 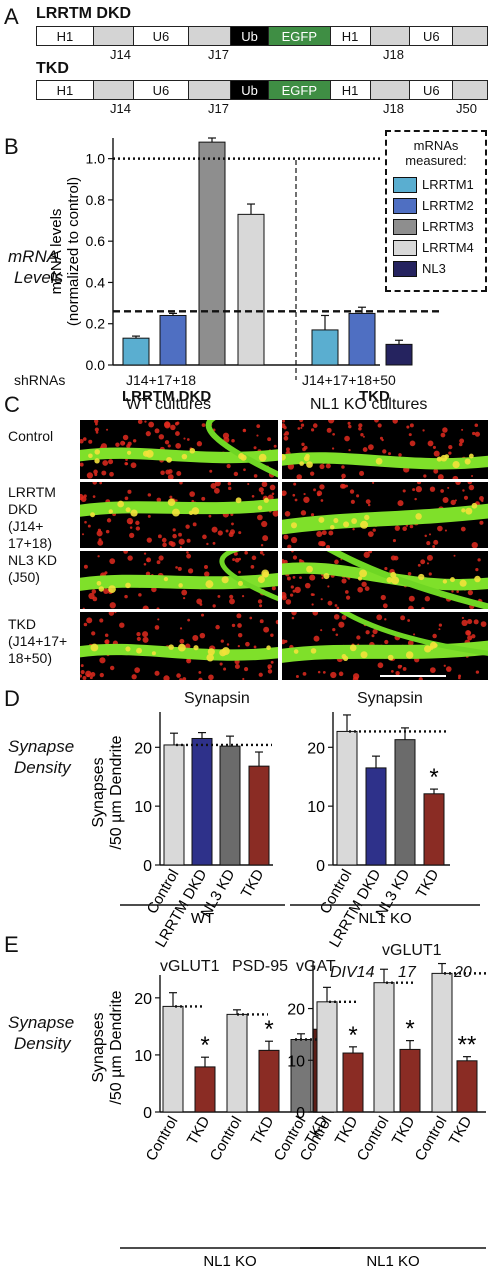 I want to click on legend-swatch, so click(x=405, y=226).